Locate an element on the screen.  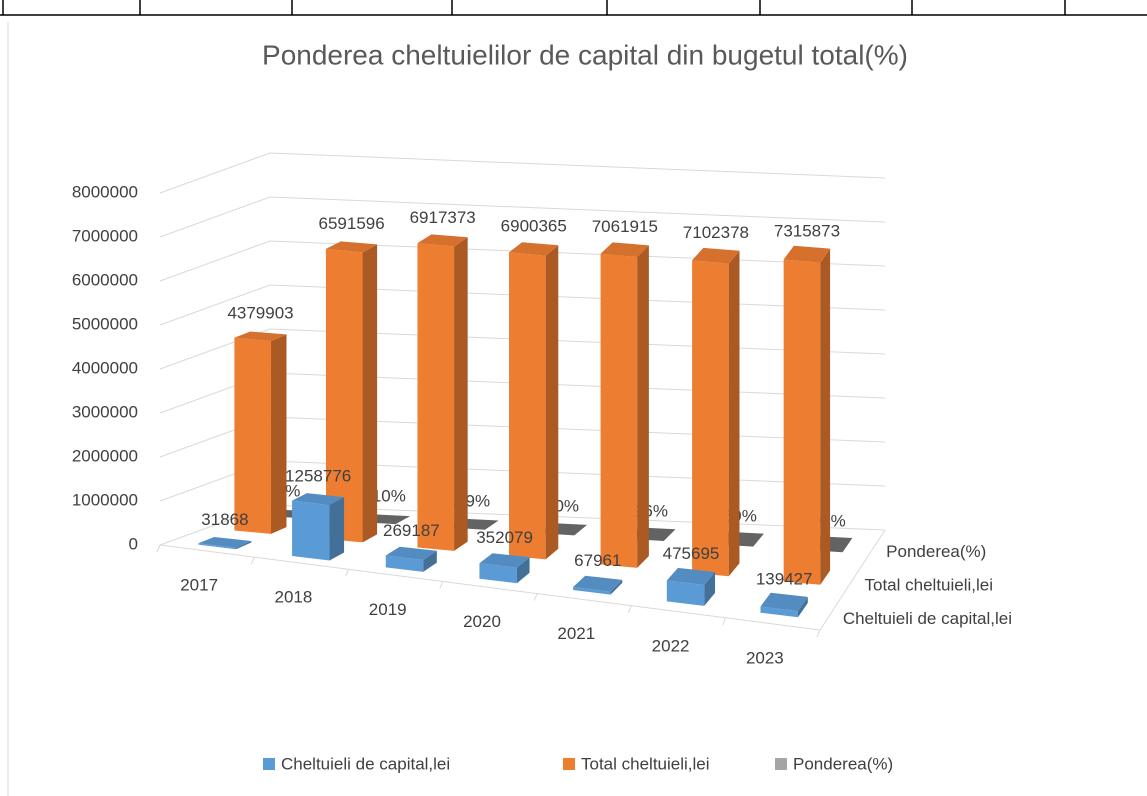
data-label: 31868 is located at coordinates (224, 519).